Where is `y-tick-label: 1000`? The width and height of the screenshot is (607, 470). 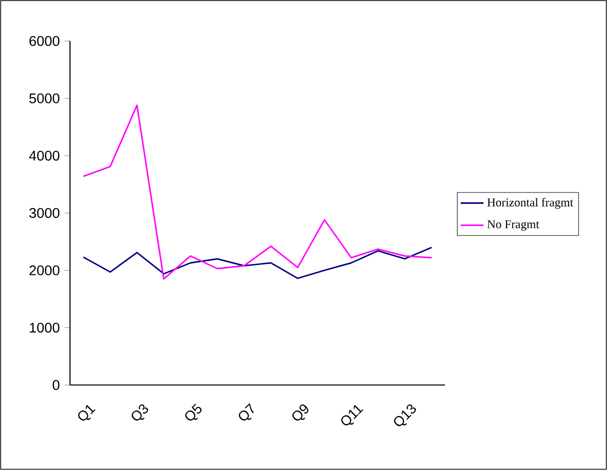
y-tick-label: 1000 is located at coordinates (45, 327).